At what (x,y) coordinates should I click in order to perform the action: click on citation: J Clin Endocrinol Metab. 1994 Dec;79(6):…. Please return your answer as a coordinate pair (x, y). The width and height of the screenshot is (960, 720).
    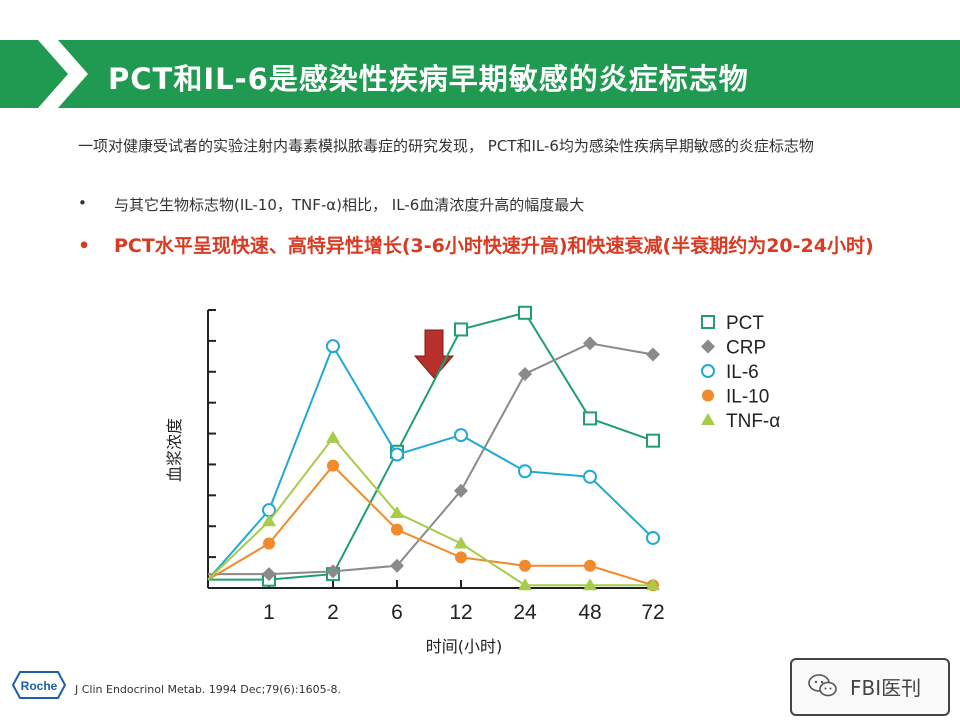
    Looking at the image, I should click on (208, 689).